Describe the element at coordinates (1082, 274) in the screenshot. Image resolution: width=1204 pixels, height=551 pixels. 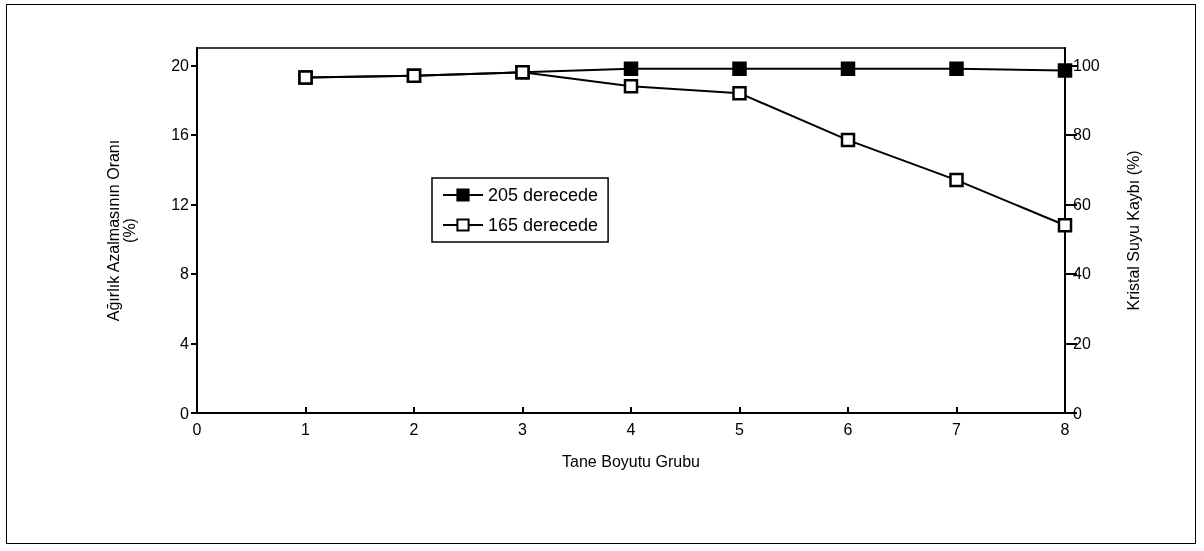
I see `y2-tick-label: 40` at that location.